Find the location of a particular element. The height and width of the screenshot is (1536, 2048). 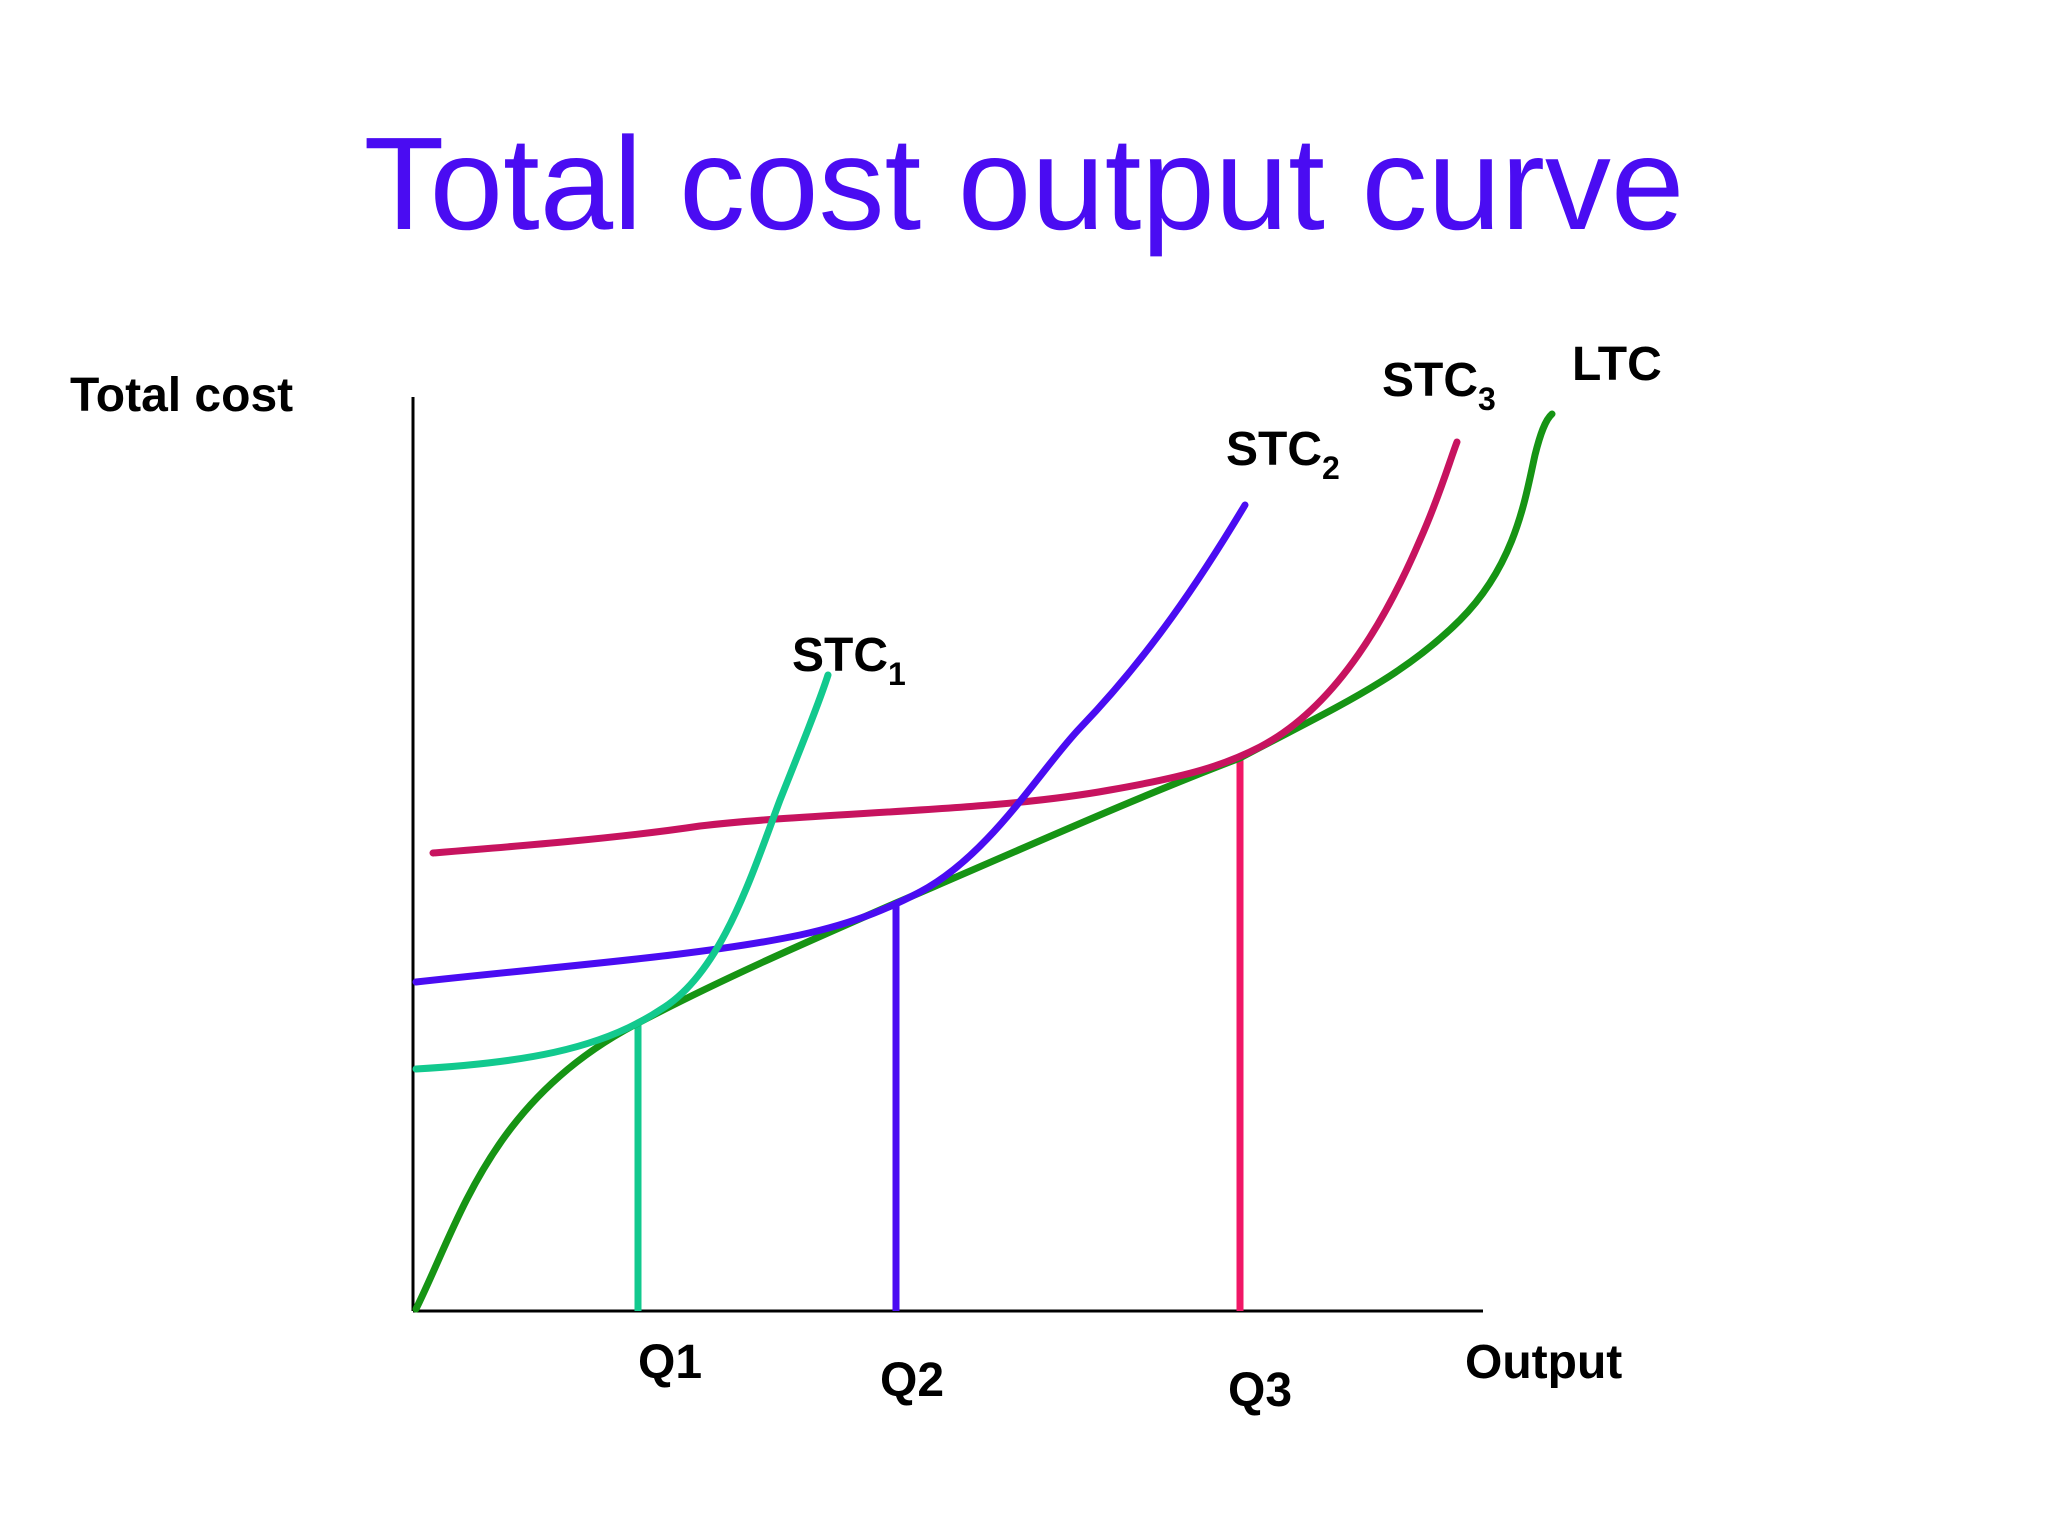

series-label-stc3-main: STC is located at coordinates (1430, 380).